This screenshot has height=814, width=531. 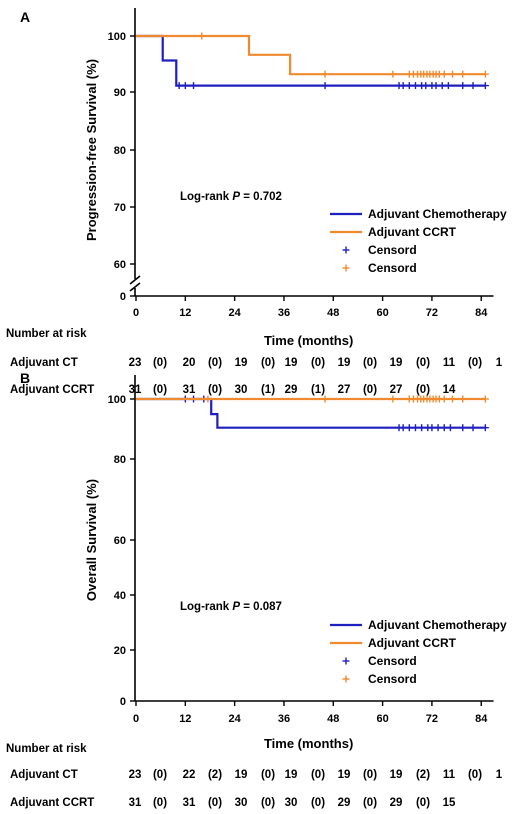 What do you see at coordinates (437, 214) in the screenshot?
I see `legend-label: Adjuvant Chemotherapy` at bounding box center [437, 214].